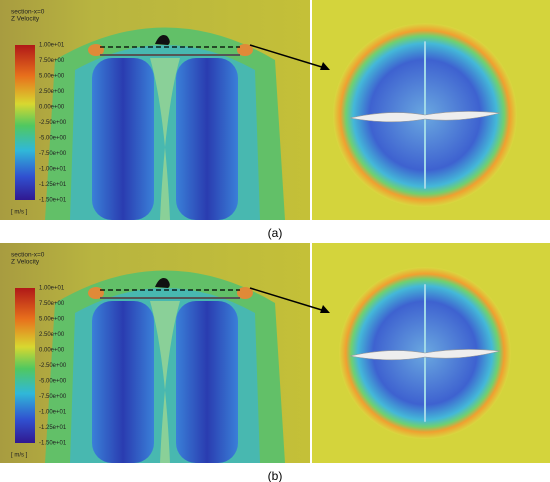 The width and height of the screenshot is (550, 482). What do you see at coordinates (275, 233) in the screenshot?
I see `panel-label: (a)` at bounding box center [275, 233].